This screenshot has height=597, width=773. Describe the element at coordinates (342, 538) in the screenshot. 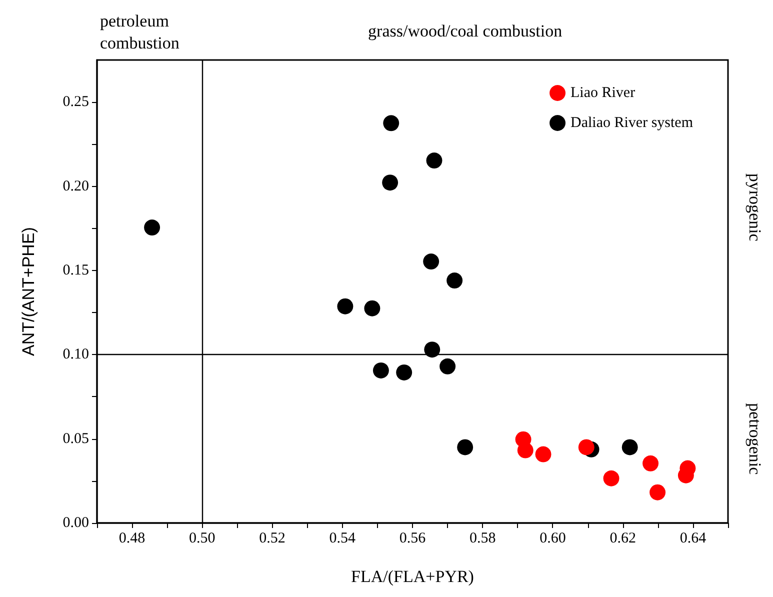

I see `x-tick-label: 0.54` at that location.